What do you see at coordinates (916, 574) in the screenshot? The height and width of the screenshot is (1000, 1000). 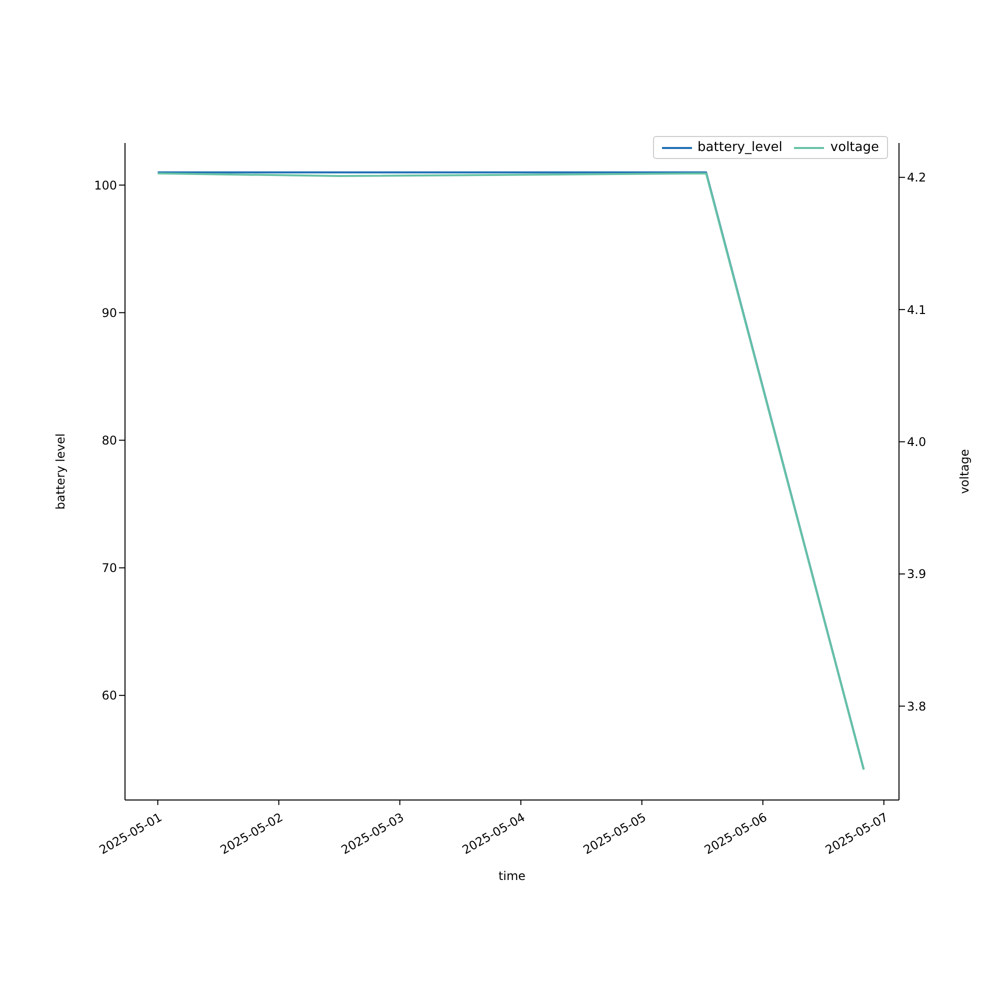 I see `y2-tick-label: 3.9` at bounding box center [916, 574].